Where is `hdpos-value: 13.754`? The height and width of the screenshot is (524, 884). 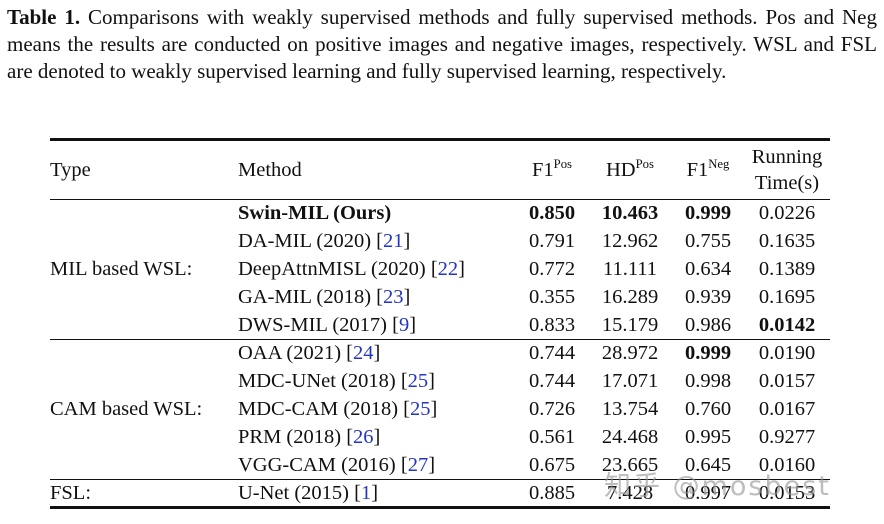 hdpos-value: 13.754 is located at coordinates (630, 409).